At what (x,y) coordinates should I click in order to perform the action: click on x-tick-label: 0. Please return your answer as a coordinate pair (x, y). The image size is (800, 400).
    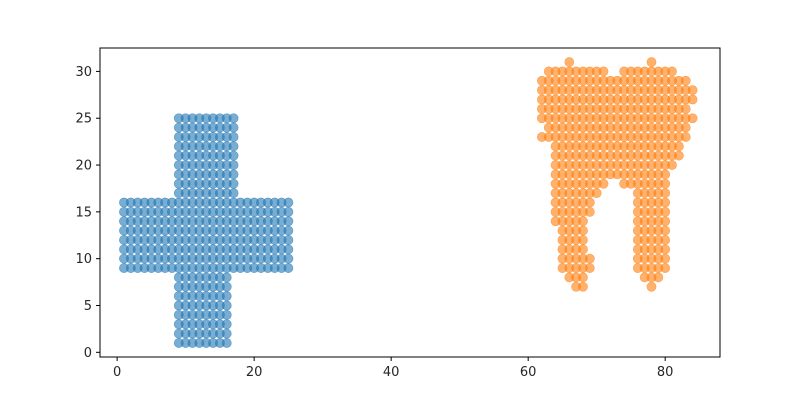
    Looking at the image, I should click on (117, 372).